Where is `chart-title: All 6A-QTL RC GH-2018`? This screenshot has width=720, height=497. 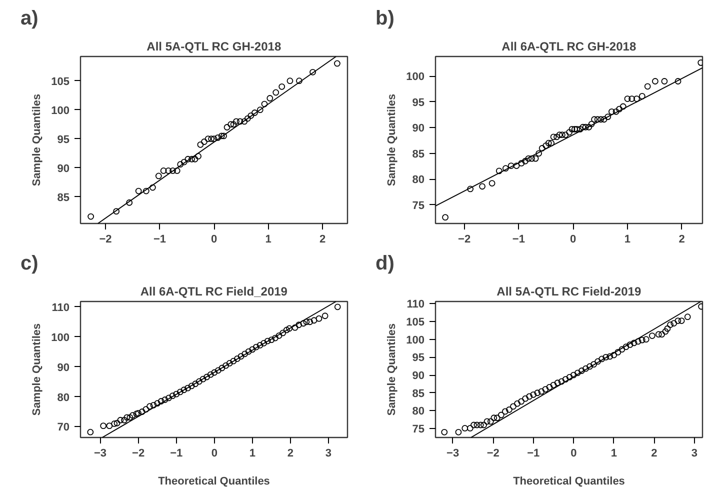 chart-title: All 6A-QTL RC GH-2018 is located at coordinates (569, 47).